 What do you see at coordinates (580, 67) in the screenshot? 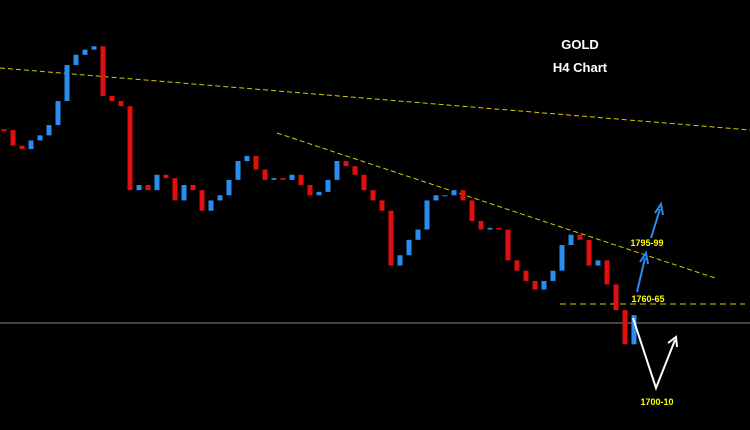
I see `chart-subtitle: H4 Chart` at bounding box center [580, 67].